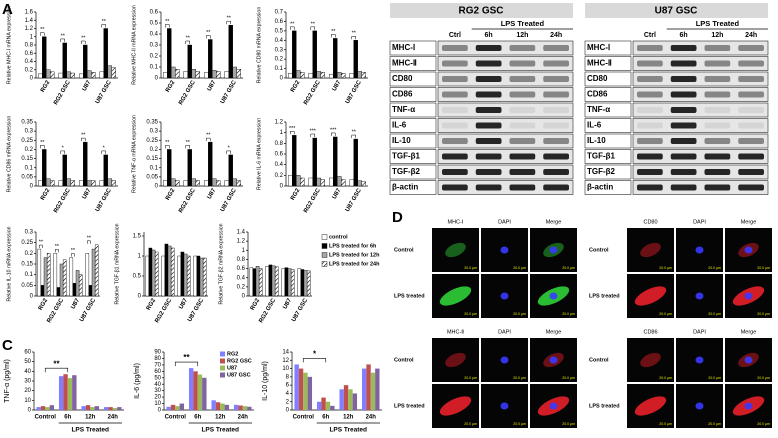 The height and width of the screenshot is (438, 778). What do you see at coordinates (285, 353) in the screenshot?
I see `y-tick-label: 14` at bounding box center [285, 353].